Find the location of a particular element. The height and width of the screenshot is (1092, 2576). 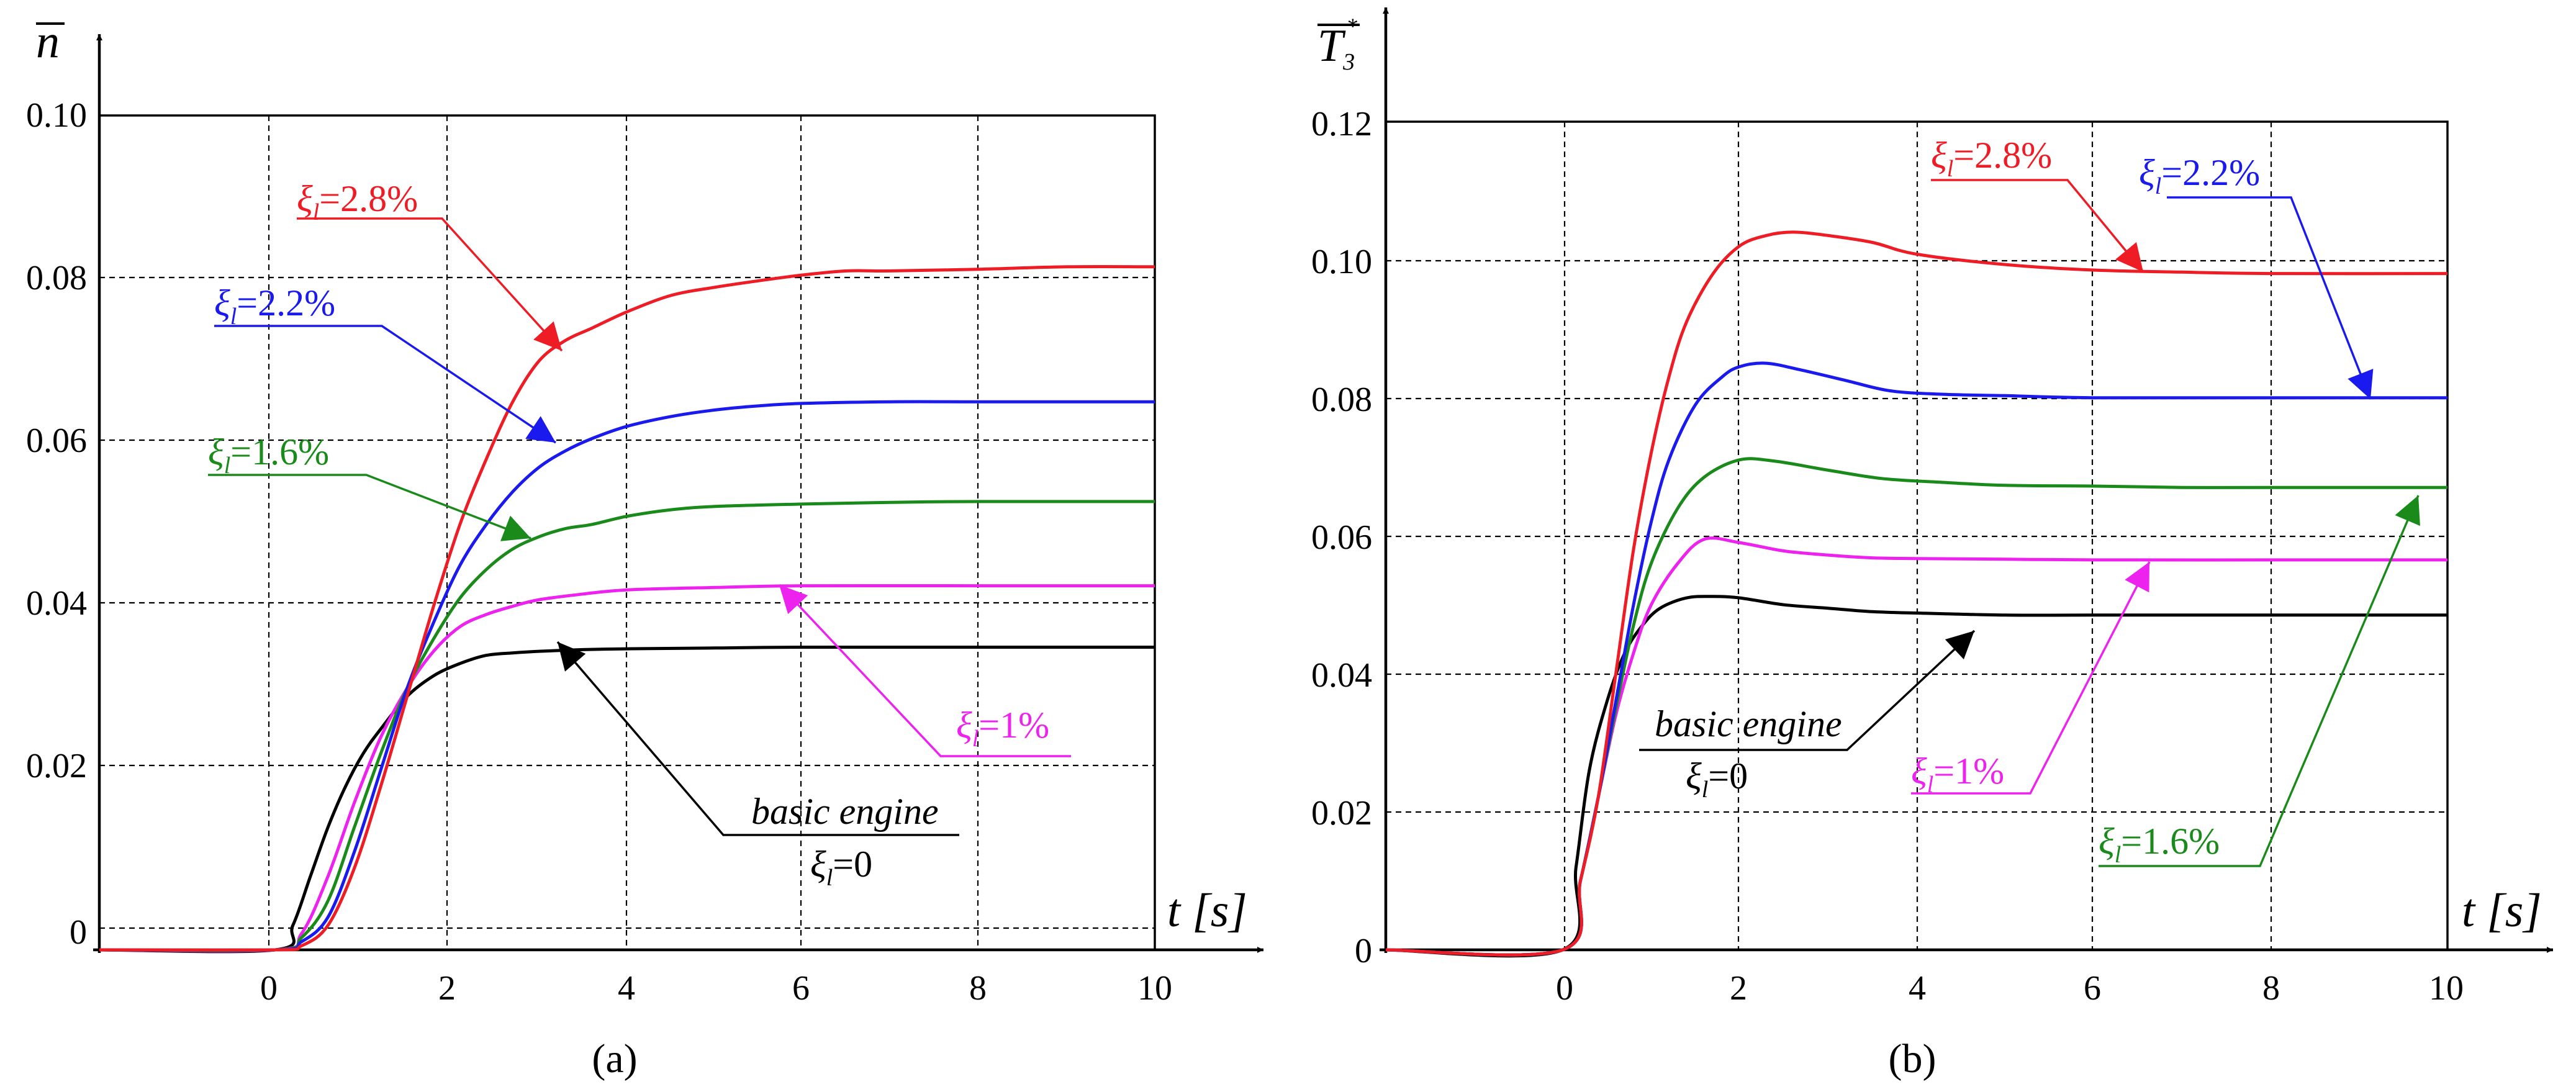

leader-a-green is located at coordinates (369, 507).